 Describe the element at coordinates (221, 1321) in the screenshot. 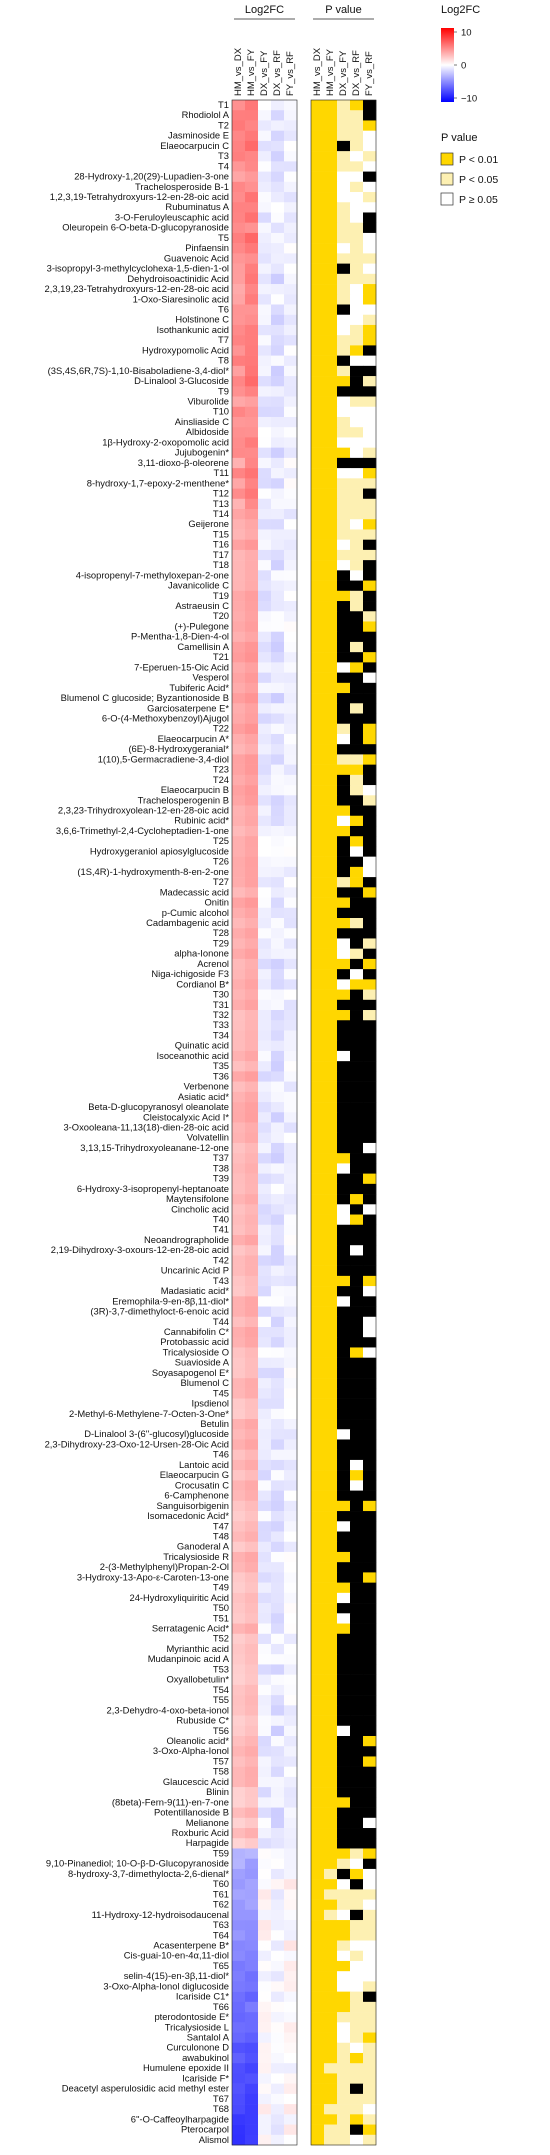

I see `row-label: T44` at that location.